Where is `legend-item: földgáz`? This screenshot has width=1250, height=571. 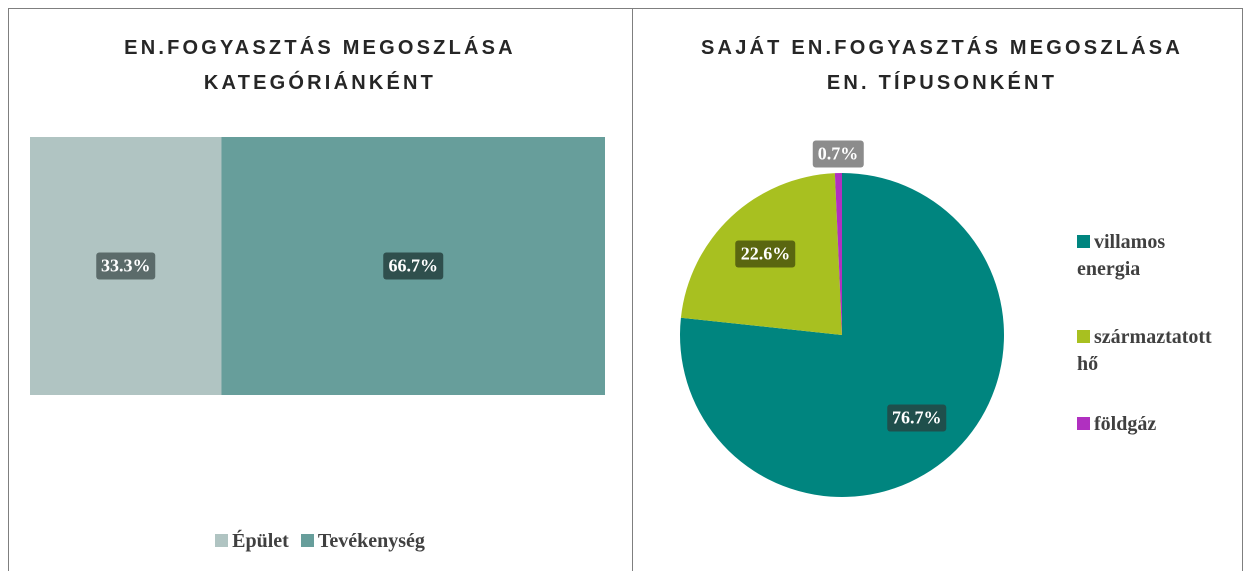 legend-item: földgáz is located at coordinates (1147, 424).